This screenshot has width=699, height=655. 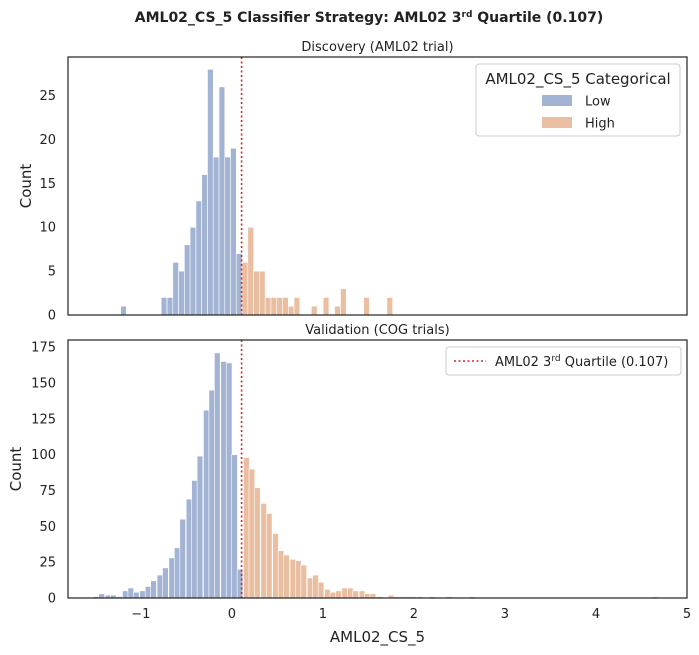 What do you see at coordinates (47, 491) in the screenshot?
I see `y-tick-label: 75` at bounding box center [47, 491].